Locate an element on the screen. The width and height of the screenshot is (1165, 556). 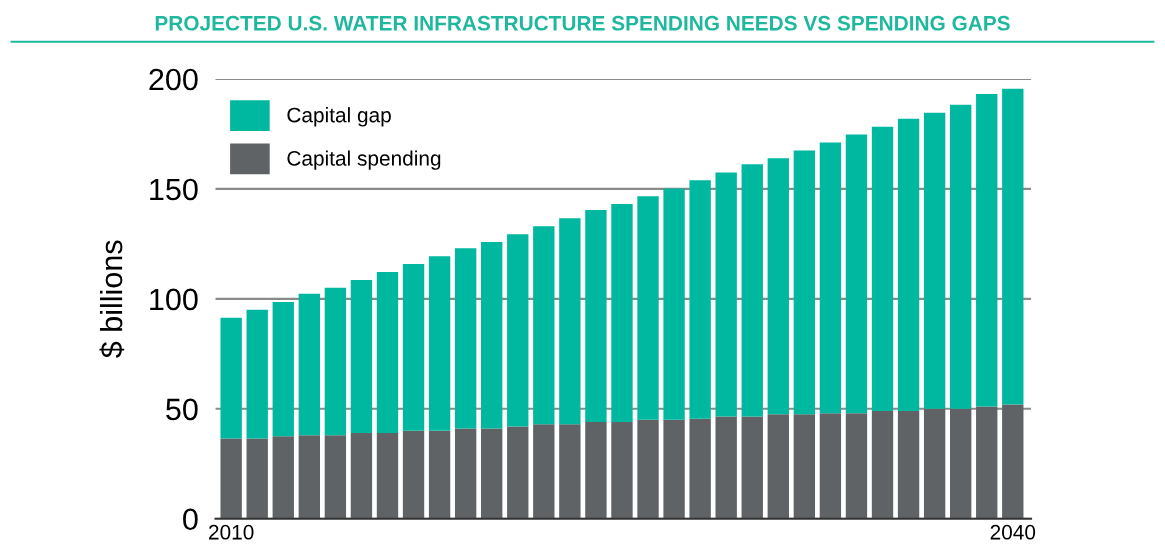
y-tick-label: 100 is located at coordinates (174, 299).